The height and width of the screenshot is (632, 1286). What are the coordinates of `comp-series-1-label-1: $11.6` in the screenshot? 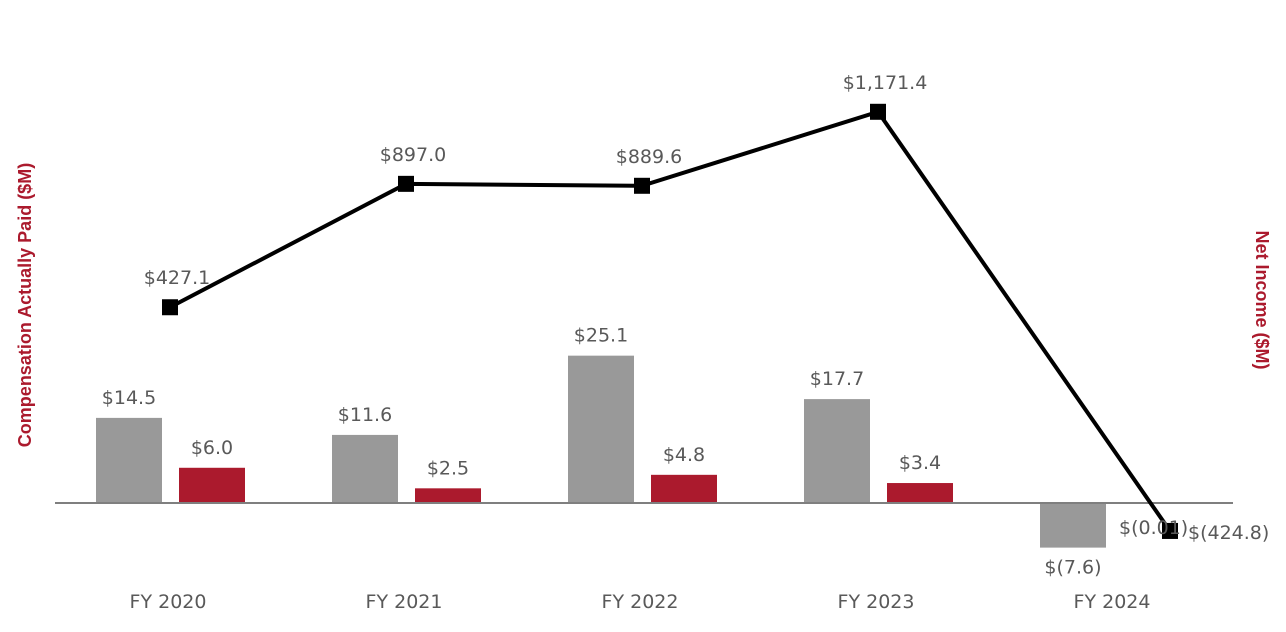 It's located at (365, 415).